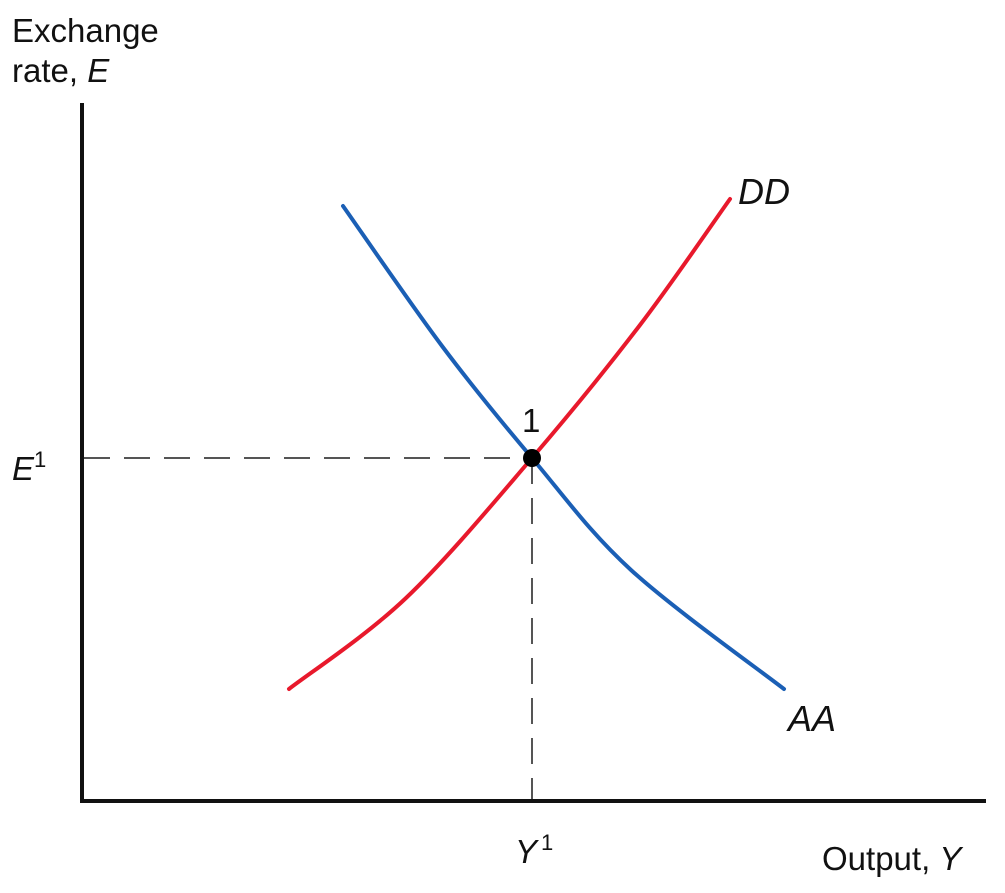  What do you see at coordinates (880, 858) in the screenshot?
I see `x-axis-label-prefix: Output,` at bounding box center [880, 858].